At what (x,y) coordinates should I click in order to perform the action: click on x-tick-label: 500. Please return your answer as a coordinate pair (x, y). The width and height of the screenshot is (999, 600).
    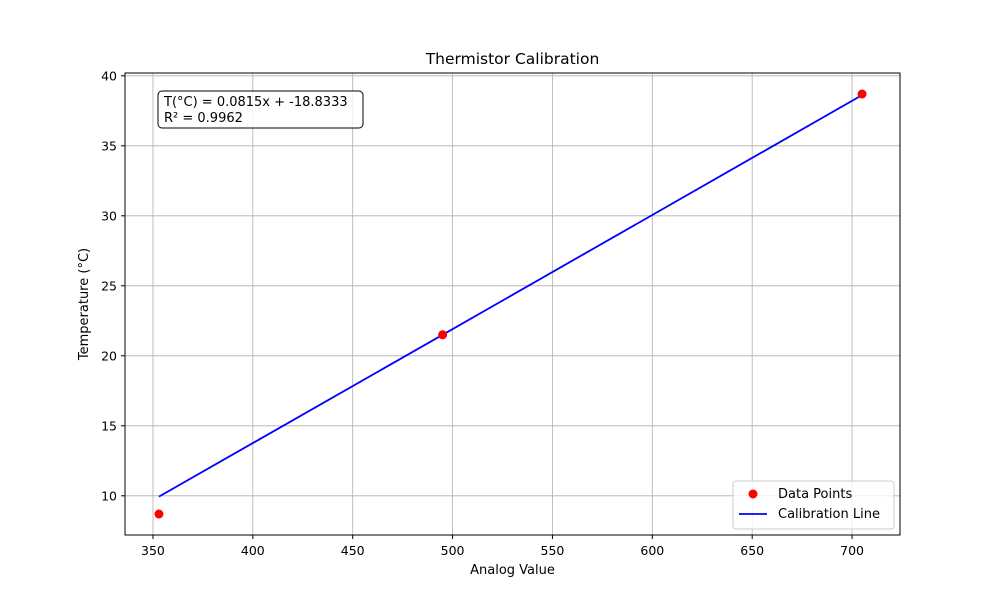
    Looking at the image, I should click on (453, 550).